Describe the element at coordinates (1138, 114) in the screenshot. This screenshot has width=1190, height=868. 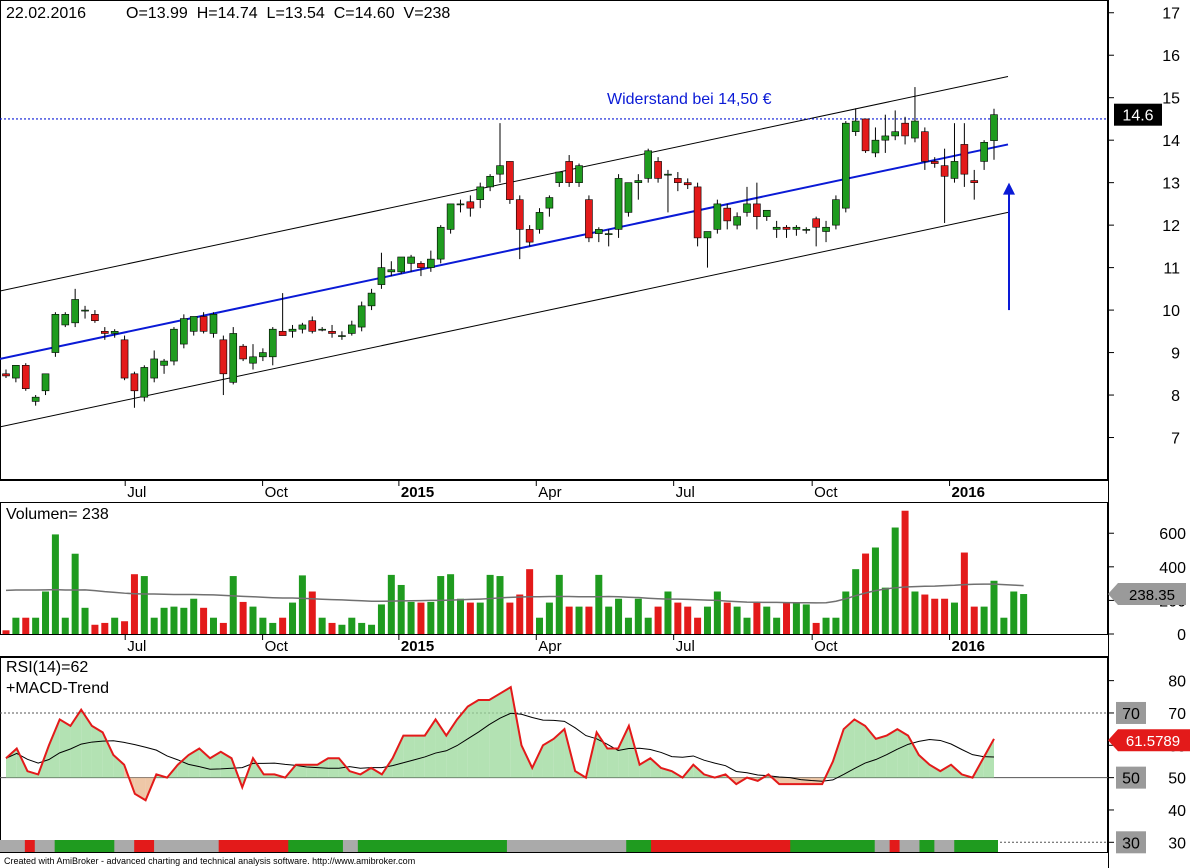
I see `price-last-value-box` at that location.